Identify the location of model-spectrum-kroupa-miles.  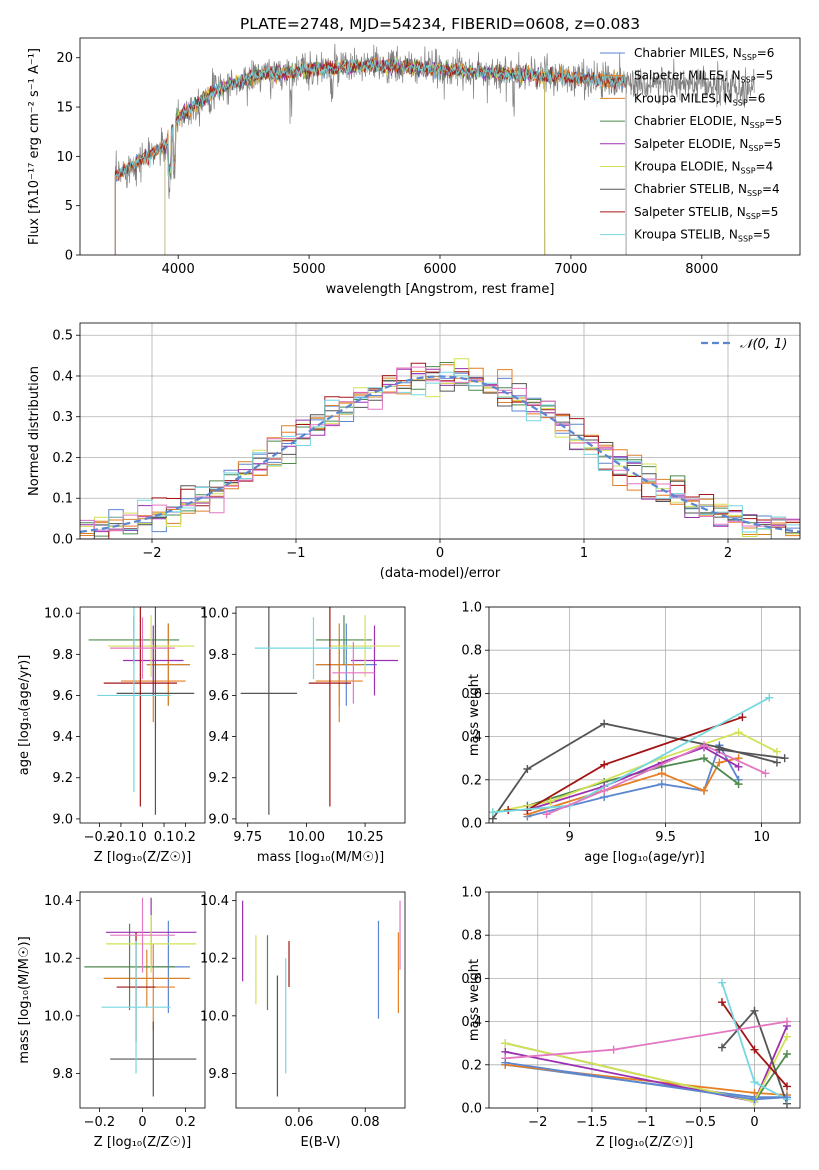
(370, 156).